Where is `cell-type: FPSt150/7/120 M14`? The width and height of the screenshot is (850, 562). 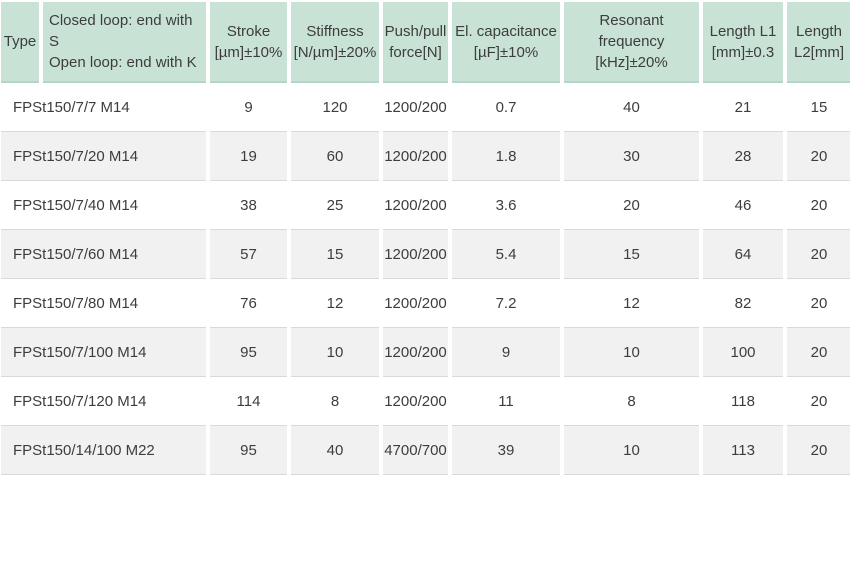
cell-type: FPSt150/7/120 M14 is located at coordinates (103, 401).